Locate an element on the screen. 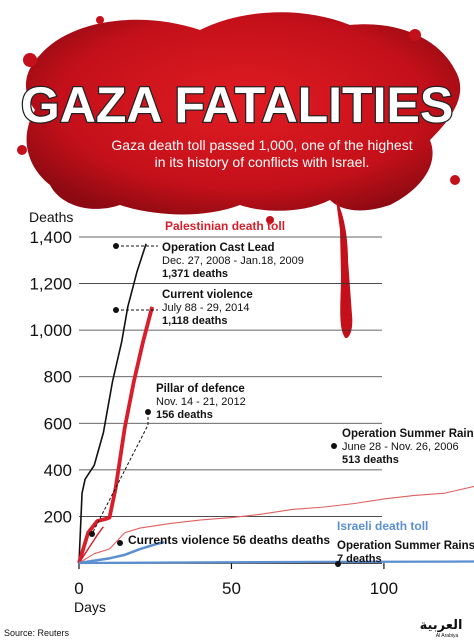 The image size is (474, 642). annotation-label-pillar: 156 deaths is located at coordinates (184, 415).